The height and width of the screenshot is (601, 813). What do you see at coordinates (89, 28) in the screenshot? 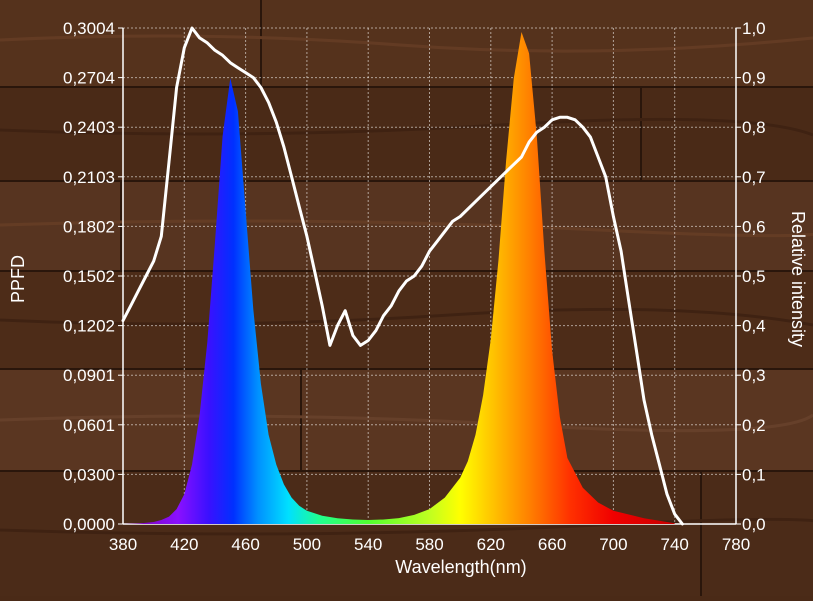
I see `y-left-tick-label: 0,3004` at bounding box center [89, 28].